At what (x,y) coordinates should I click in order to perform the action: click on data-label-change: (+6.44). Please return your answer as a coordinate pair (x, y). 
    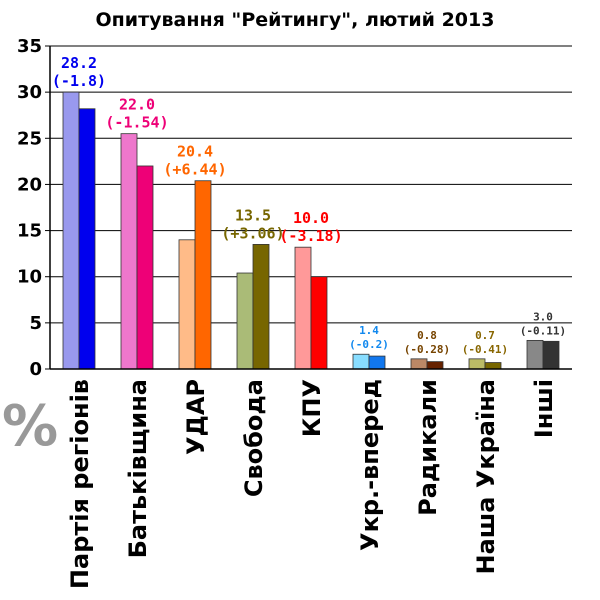
    Looking at the image, I should click on (194, 170).